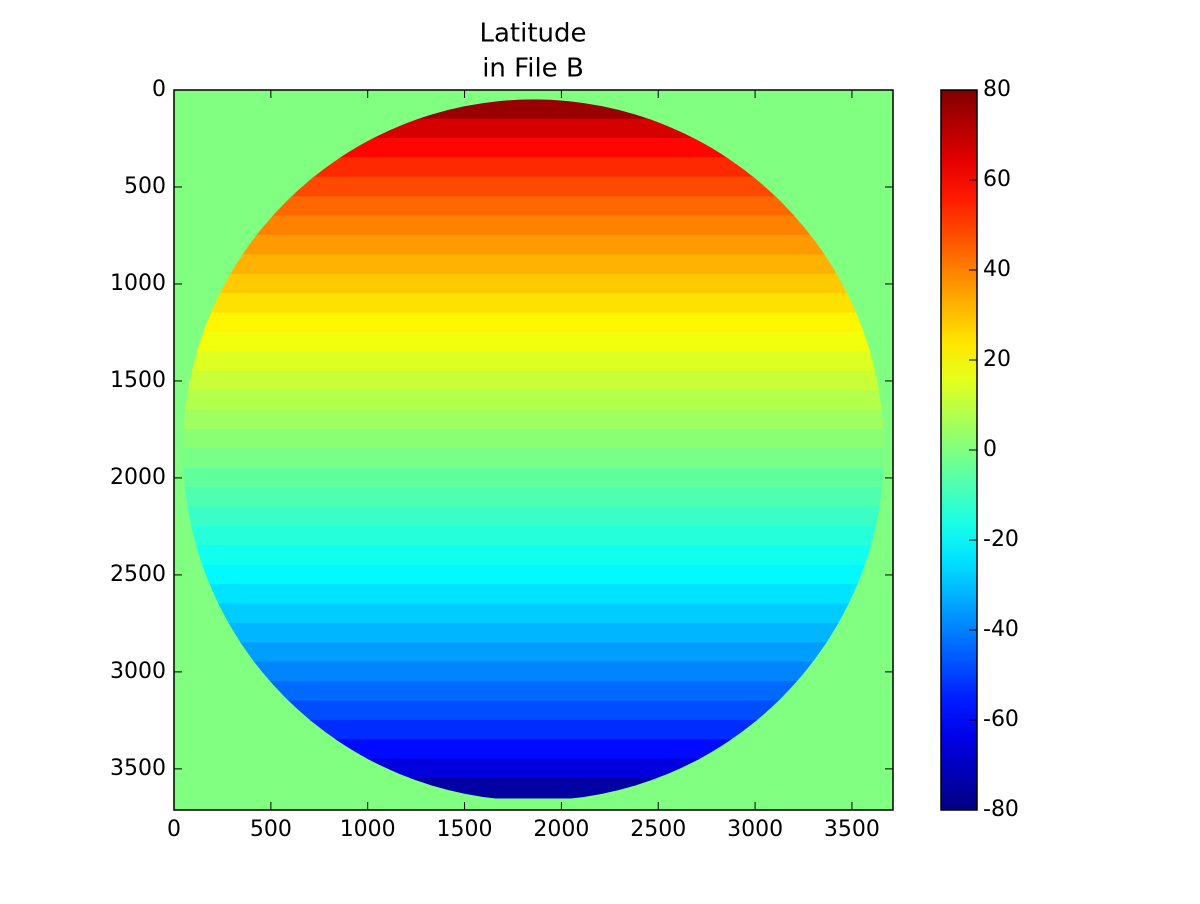  What do you see at coordinates (138, 380) in the screenshot?
I see `y-tick-label: 1500` at bounding box center [138, 380].